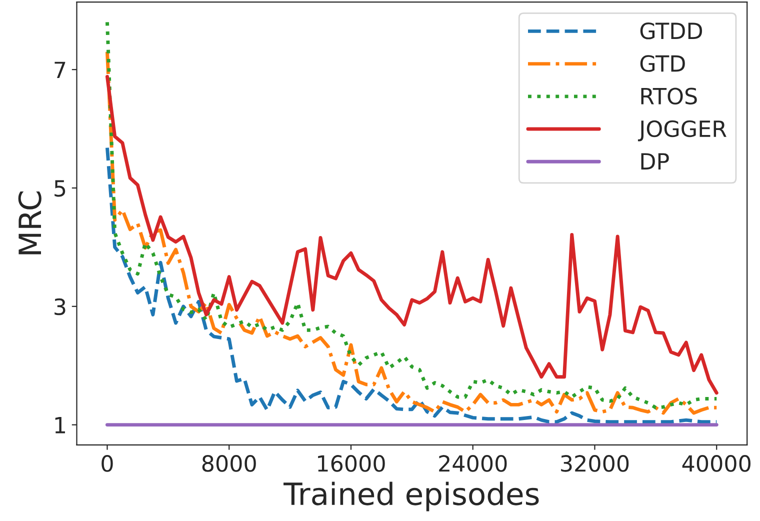 Image resolution: width=760 pixels, height=521 pixels. Describe the element at coordinates (682, 131) in the screenshot. I see `legend-label: JOGGER` at that location.